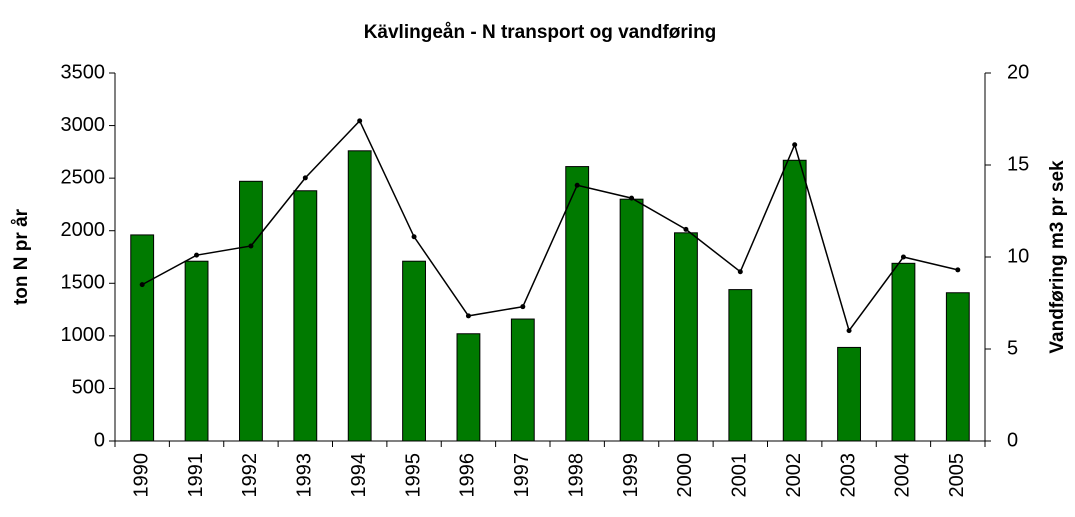 The height and width of the screenshot is (517, 1075). Describe the element at coordinates (250, 475) in the screenshot. I see `x-tick-label: 1992` at that location.